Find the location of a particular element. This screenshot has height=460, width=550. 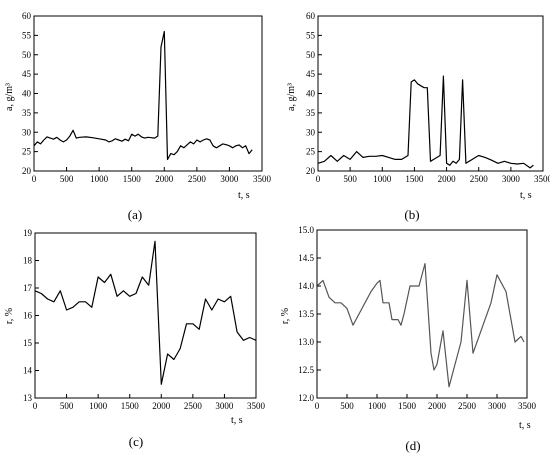

chart-b-ytick-label: 40 is located at coordinates (311, 94).